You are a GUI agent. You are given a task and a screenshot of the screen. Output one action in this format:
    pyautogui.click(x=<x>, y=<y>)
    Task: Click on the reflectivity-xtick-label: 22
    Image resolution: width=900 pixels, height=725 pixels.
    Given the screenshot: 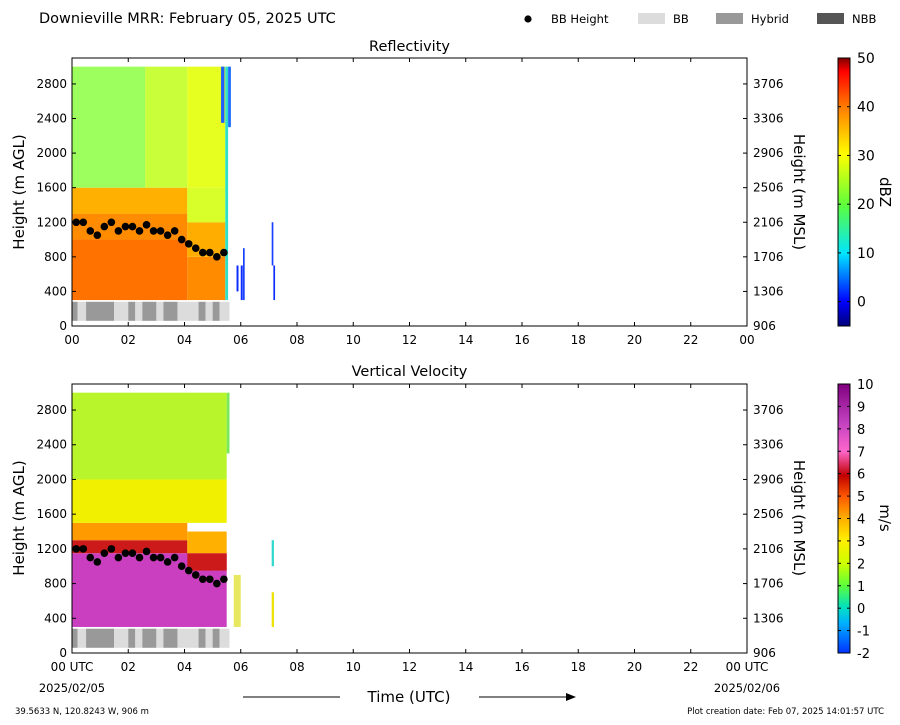 What is the action you would take?
    pyautogui.click(x=690, y=340)
    